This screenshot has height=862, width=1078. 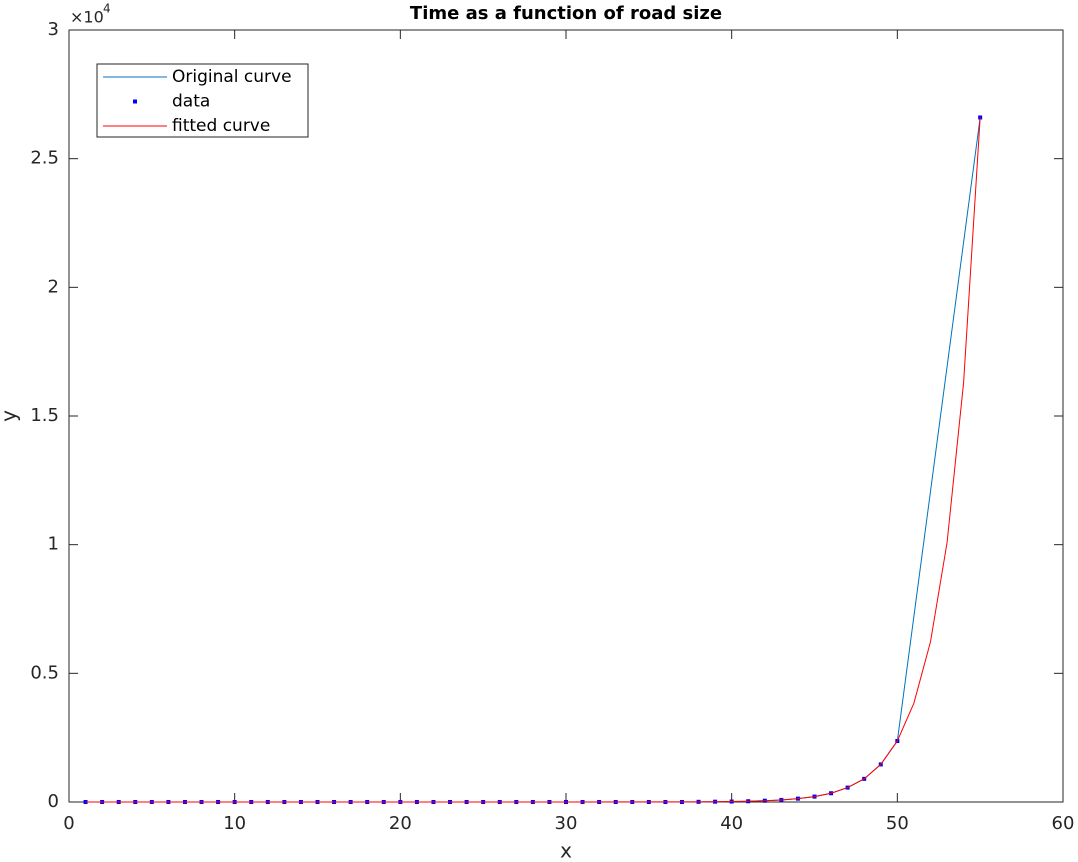 What do you see at coordinates (10, 416) in the screenshot?
I see `y-axis-label: y` at bounding box center [10, 416].